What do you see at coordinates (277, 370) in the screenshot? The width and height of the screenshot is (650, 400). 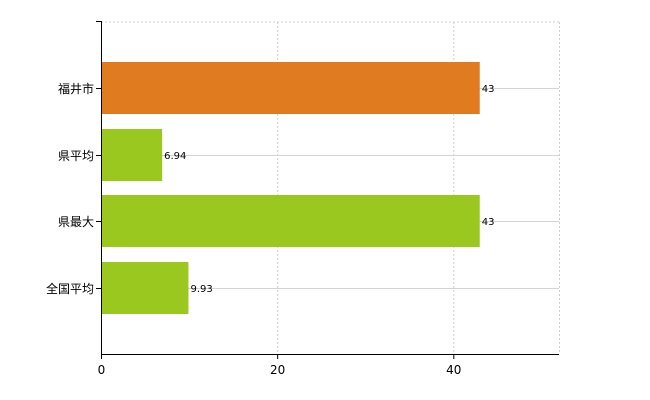 I see `x-tick-label: 20` at bounding box center [277, 370].